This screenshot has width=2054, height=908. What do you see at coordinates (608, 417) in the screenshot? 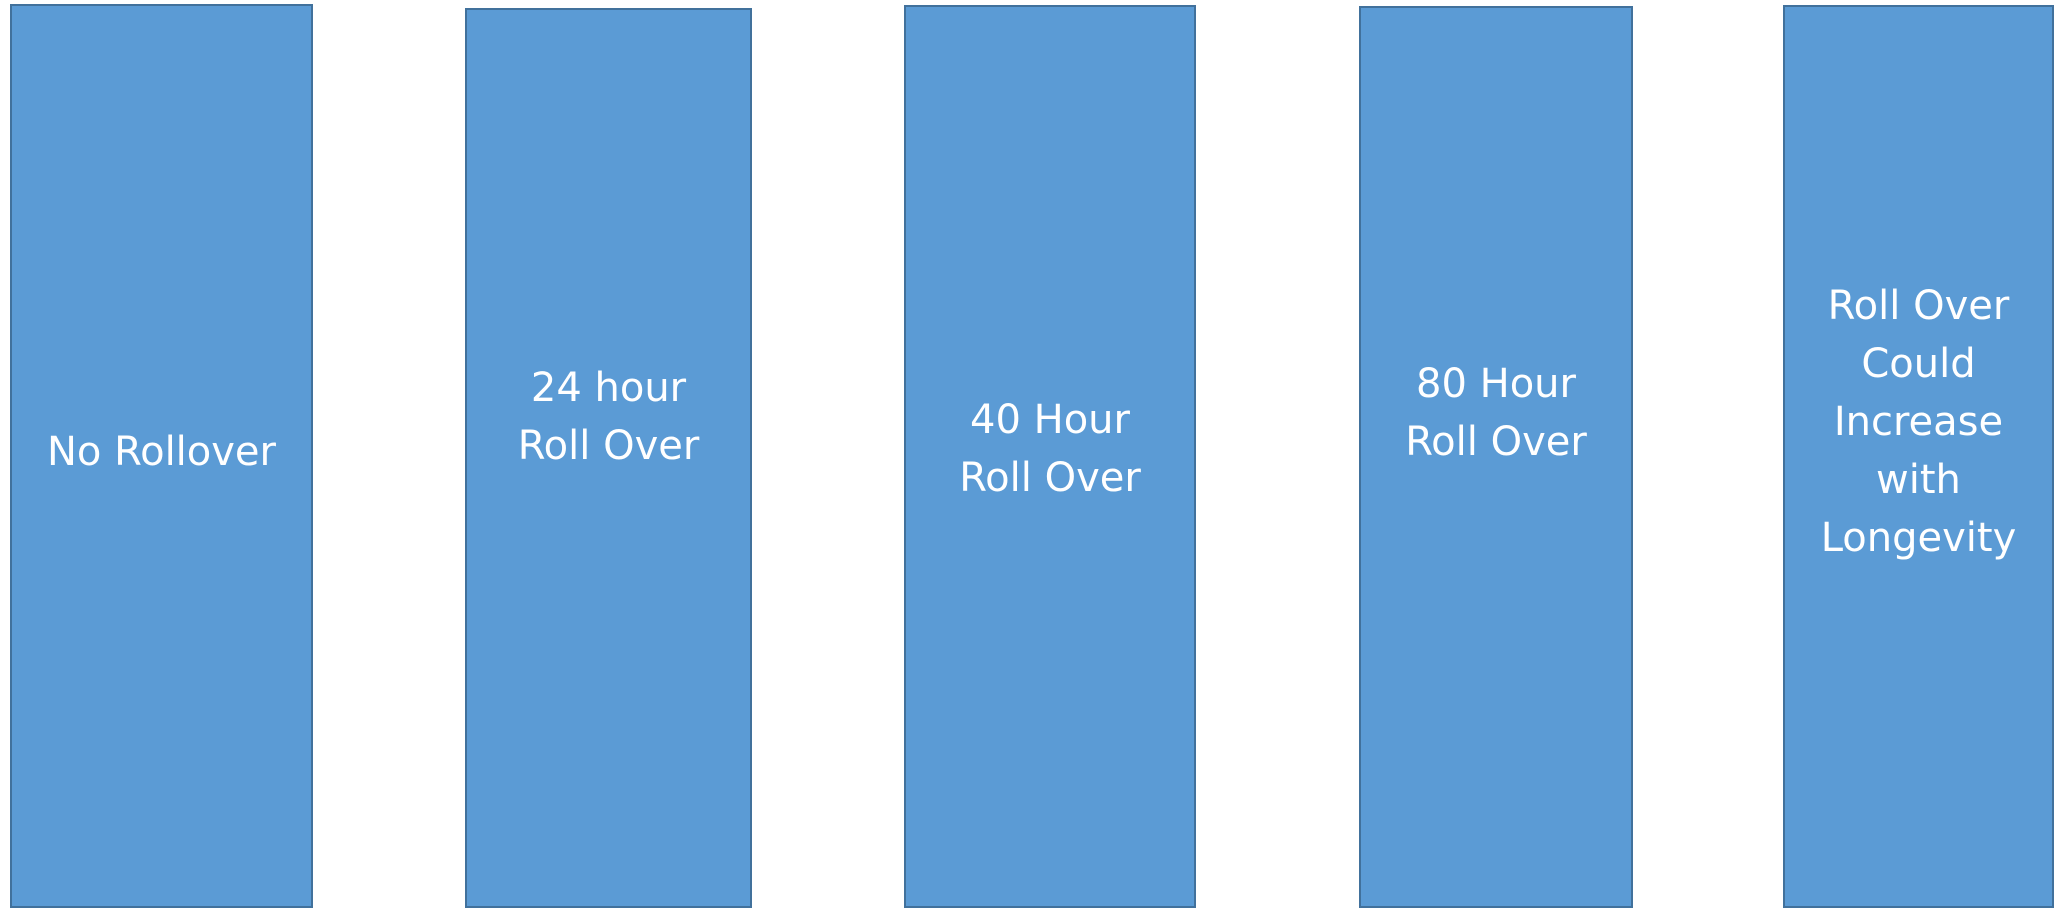
I see `box-label-24-hour-roll-over: 24 hour Roll Over` at bounding box center [608, 417].